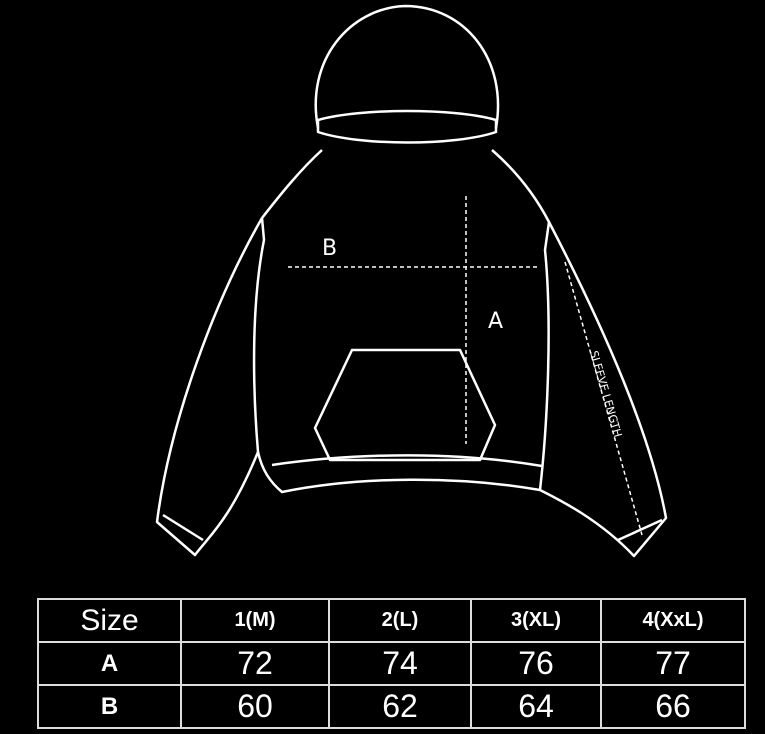  Describe the element at coordinates (400, 706) in the screenshot. I see `cell: 62` at that location.